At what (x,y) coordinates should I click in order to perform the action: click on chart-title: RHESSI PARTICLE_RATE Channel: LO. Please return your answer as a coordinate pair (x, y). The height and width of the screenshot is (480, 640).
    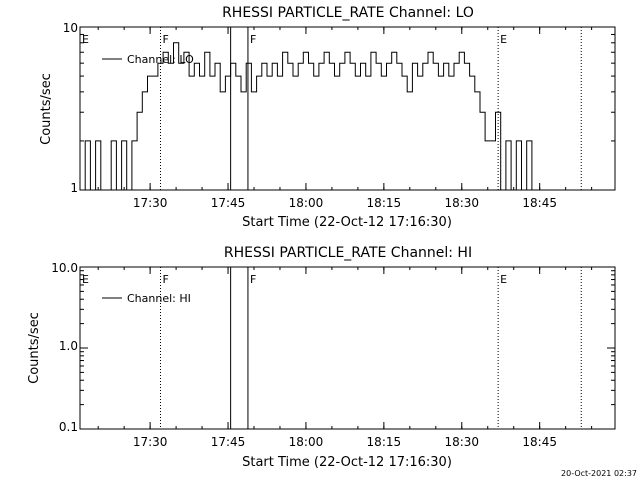
    Looking at the image, I should click on (348, 13).